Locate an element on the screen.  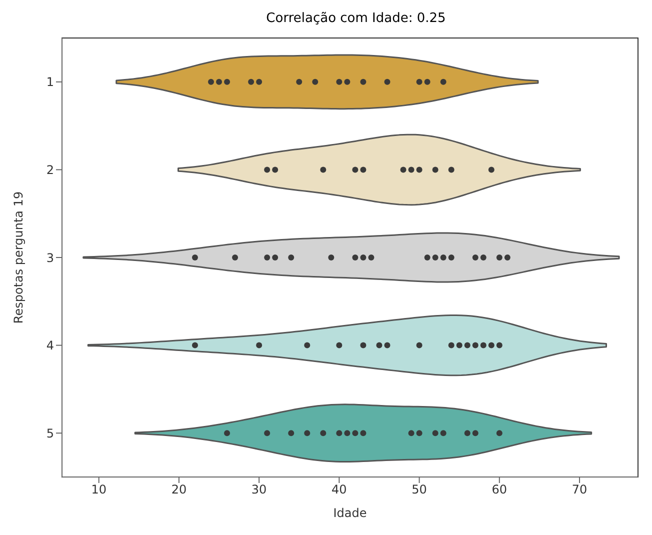
x-tick-label: 50 is located at coordinates (419, 489).